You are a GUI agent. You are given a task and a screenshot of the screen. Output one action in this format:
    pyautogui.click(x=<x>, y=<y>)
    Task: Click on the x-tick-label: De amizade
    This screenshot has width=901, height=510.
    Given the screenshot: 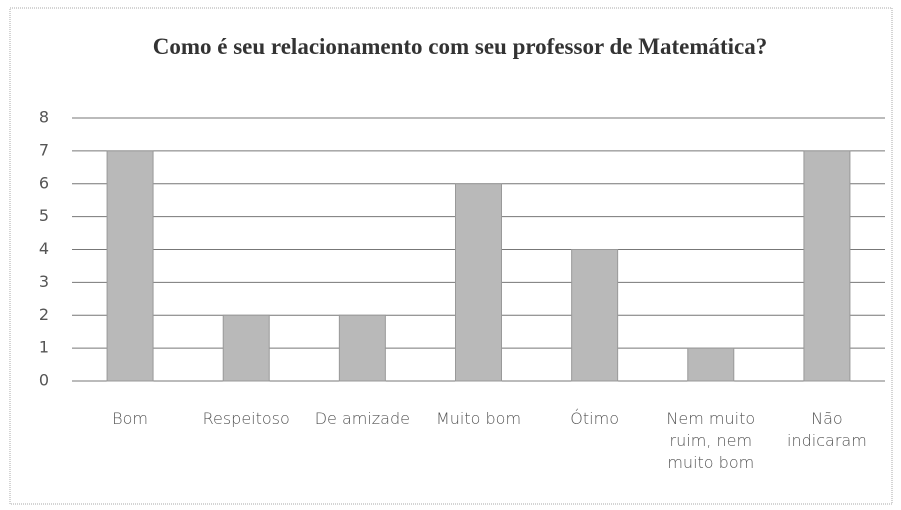 What is the action you would take?
    pyautogui.click(x=362, y=418)
    